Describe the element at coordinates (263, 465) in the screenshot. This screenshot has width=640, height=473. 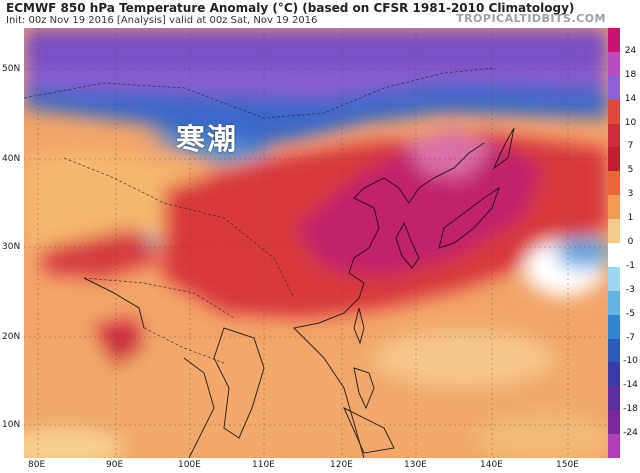
I see `lon-label-110e: 110E` at that location.